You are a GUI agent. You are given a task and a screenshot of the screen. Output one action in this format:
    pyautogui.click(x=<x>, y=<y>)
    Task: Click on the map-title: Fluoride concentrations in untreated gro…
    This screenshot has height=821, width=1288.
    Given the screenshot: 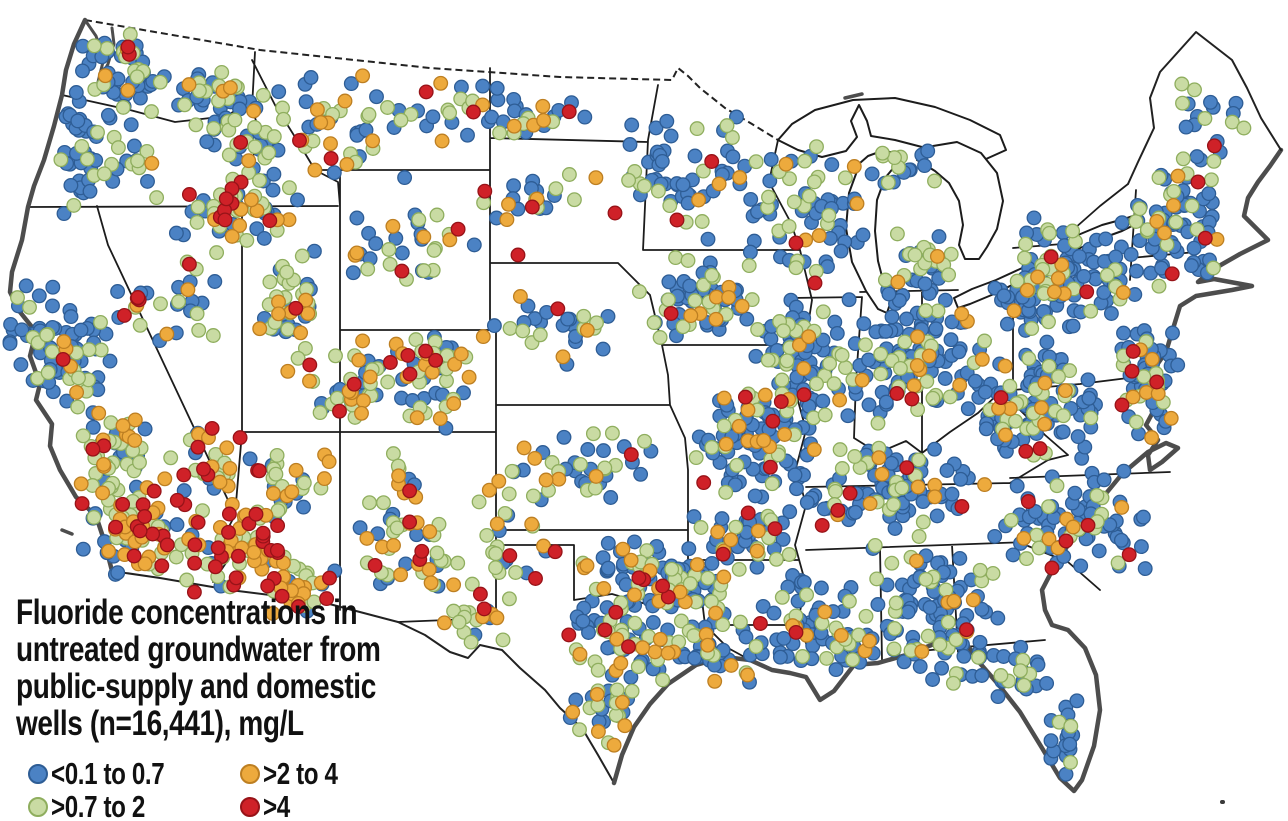 What is the action you would take?
    pyautogui.click(x=198, y=668)
    